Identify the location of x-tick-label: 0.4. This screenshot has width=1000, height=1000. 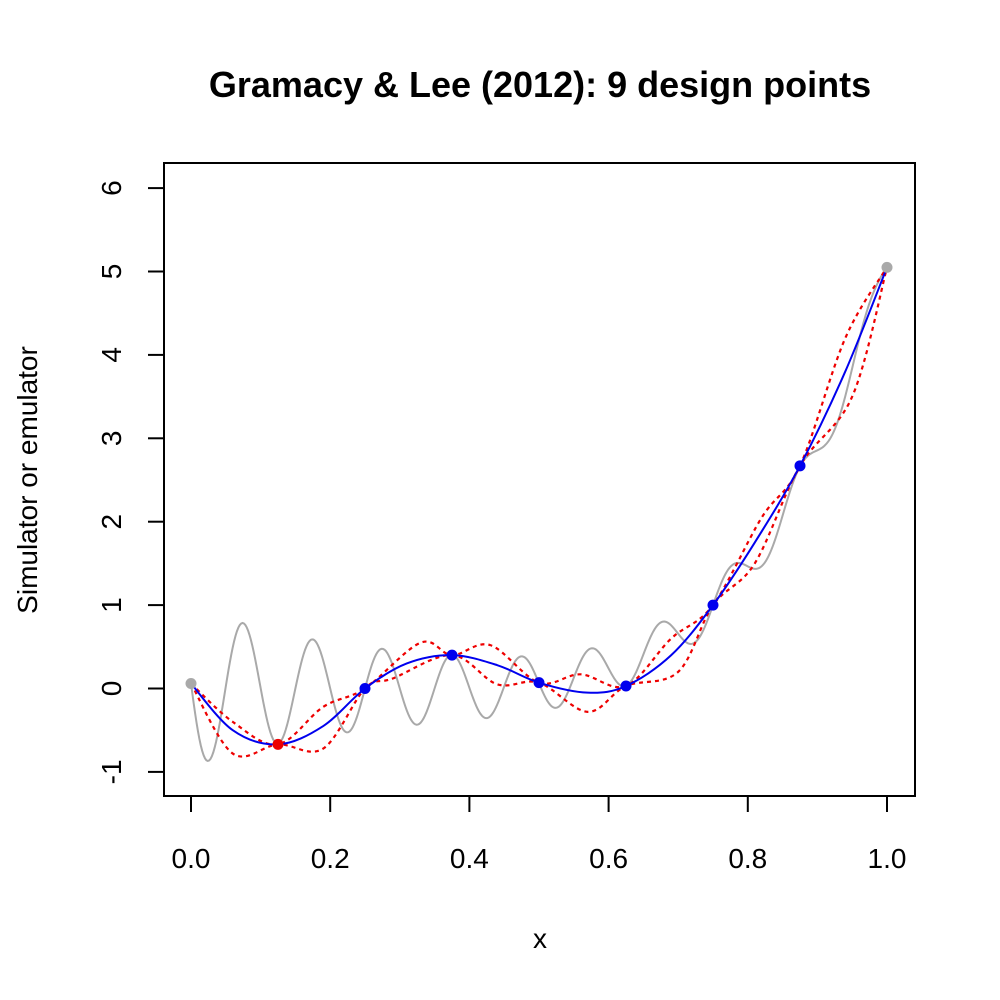
(469, 858).